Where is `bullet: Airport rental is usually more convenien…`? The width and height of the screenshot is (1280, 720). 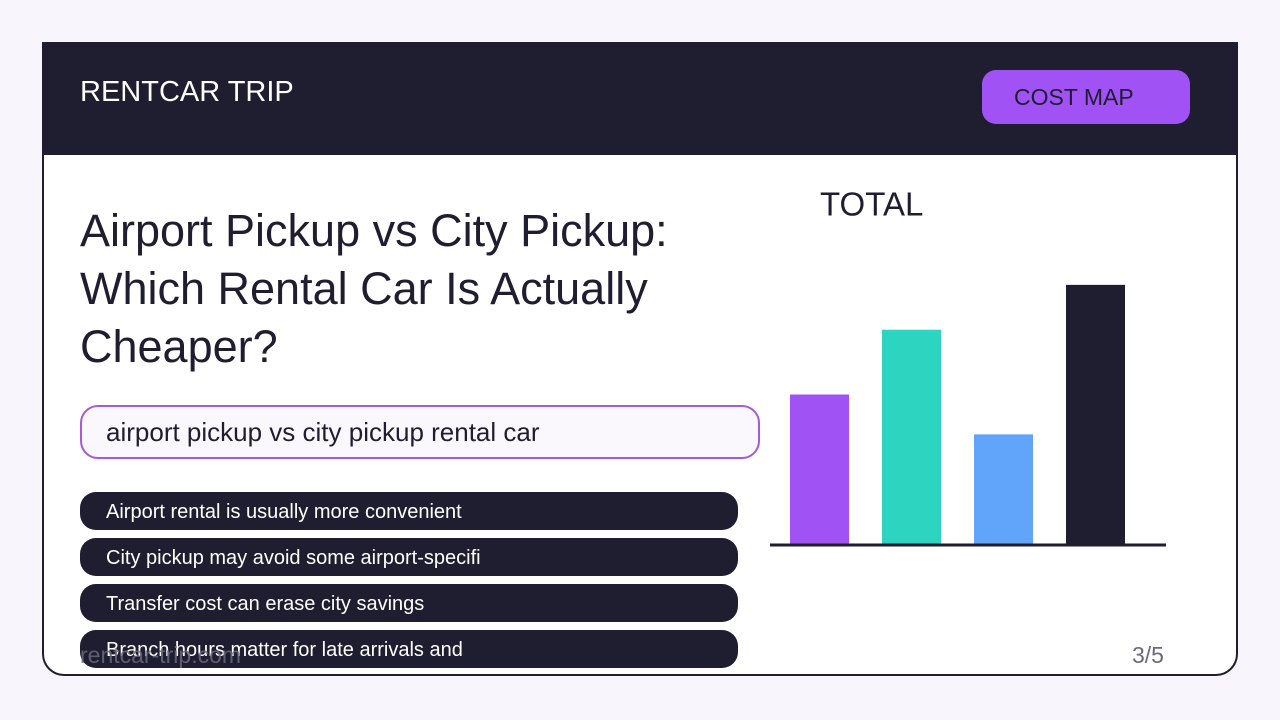 bullet: Airport rental is usually more convenien… is located at coordinates (409, 511).